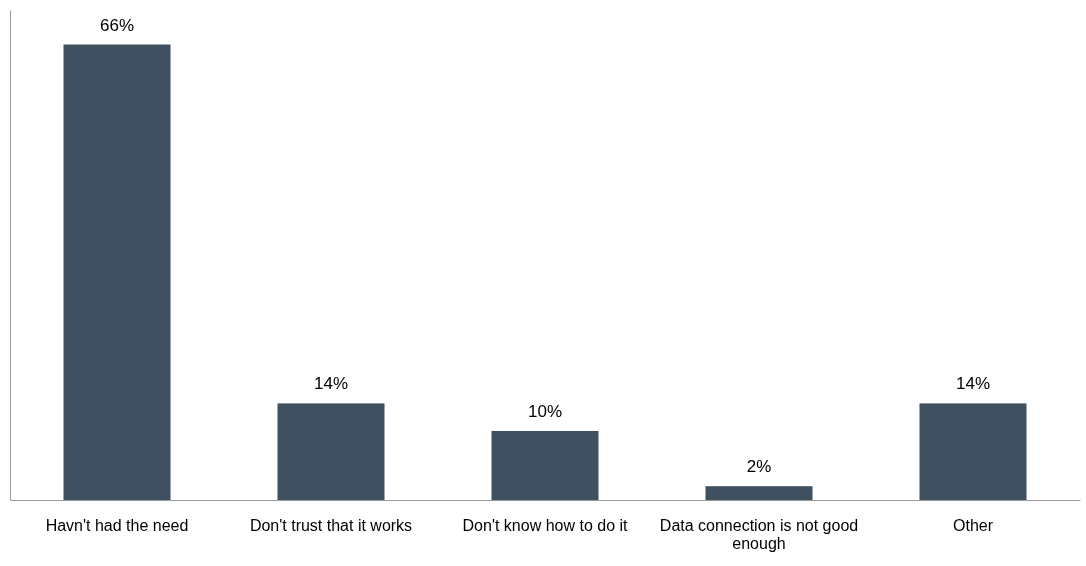 This screenshot has width=1086, height=566. Describe the element at coordinates (759, 534) in the screenshot. I see `x-tick-label: Data connection is not good enough` at that location.